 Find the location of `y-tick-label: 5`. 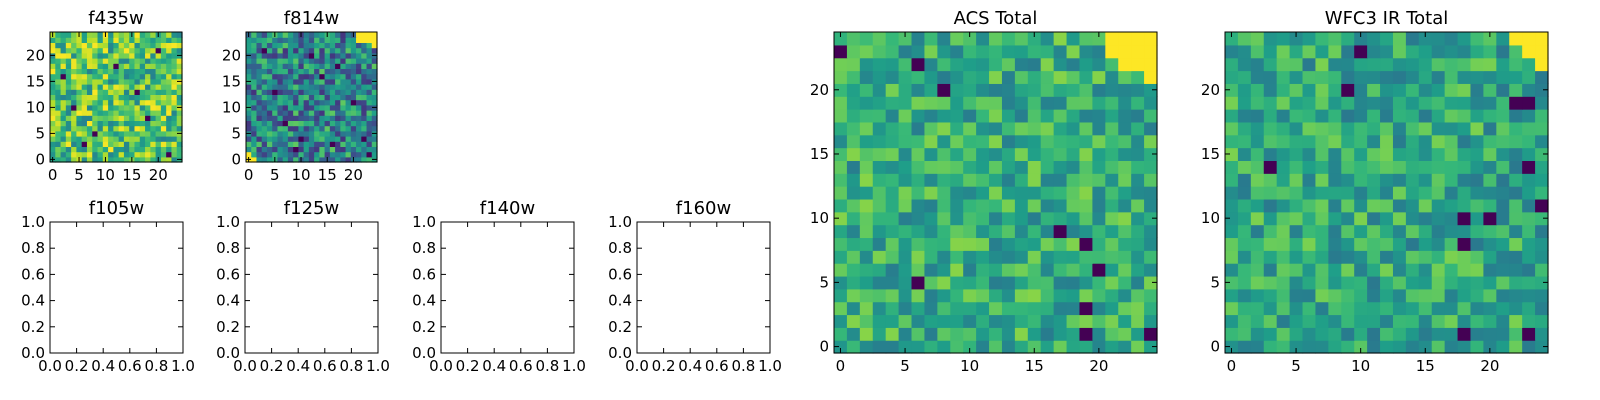

y-tick-label: 5 is located at coordinates (824, 282).